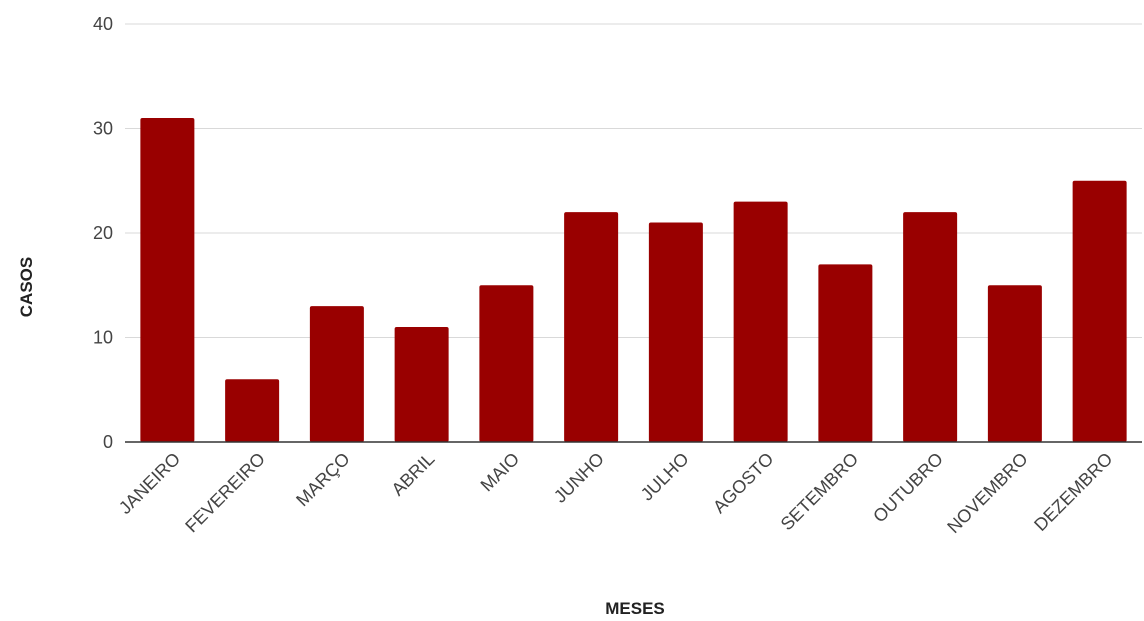  What do you see at coordinates (103, 24) in the screenshot?
I see `y-tick-label: 40` at bounding box center [103, 24].